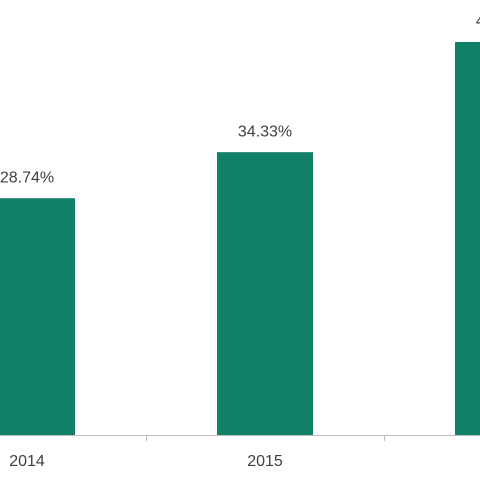 The height and width of the screenshot is (480, 480). What do you see at coordinates (27, 461) in the screenshot?
I see `x-tick-label: 2014` at bounding box center [27, 461].